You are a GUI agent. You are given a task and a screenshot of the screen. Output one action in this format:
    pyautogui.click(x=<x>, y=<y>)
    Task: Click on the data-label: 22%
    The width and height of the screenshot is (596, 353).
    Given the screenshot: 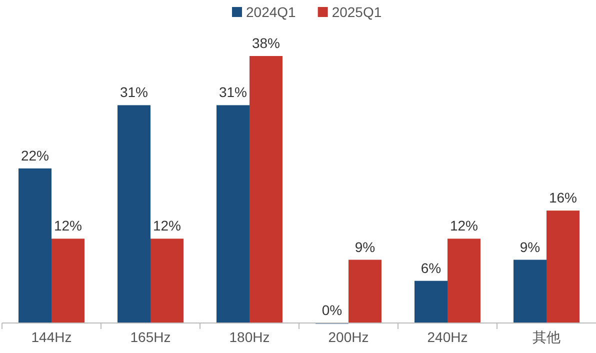 What is the action you would take?
    pyautogui.click(x=35, y=155)
    